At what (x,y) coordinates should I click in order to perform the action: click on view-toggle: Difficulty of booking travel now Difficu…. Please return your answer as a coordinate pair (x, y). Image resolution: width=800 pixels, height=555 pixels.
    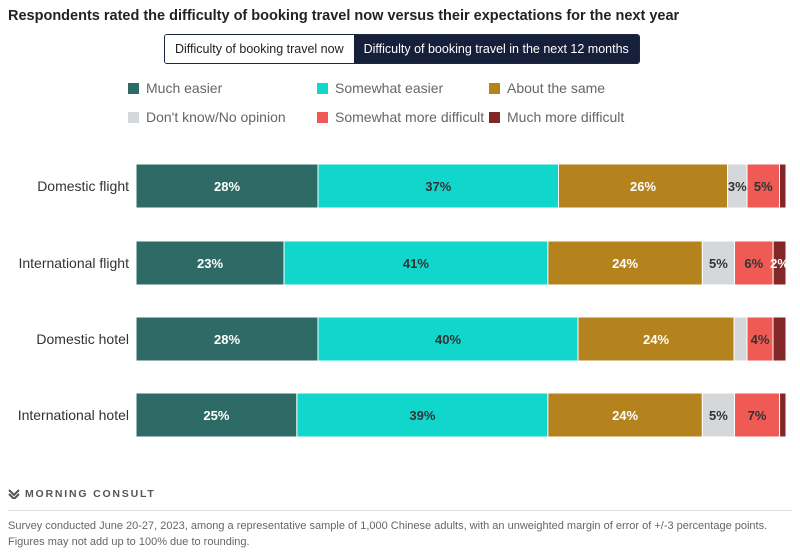
    Looking at the image, I should click on (402, 49).